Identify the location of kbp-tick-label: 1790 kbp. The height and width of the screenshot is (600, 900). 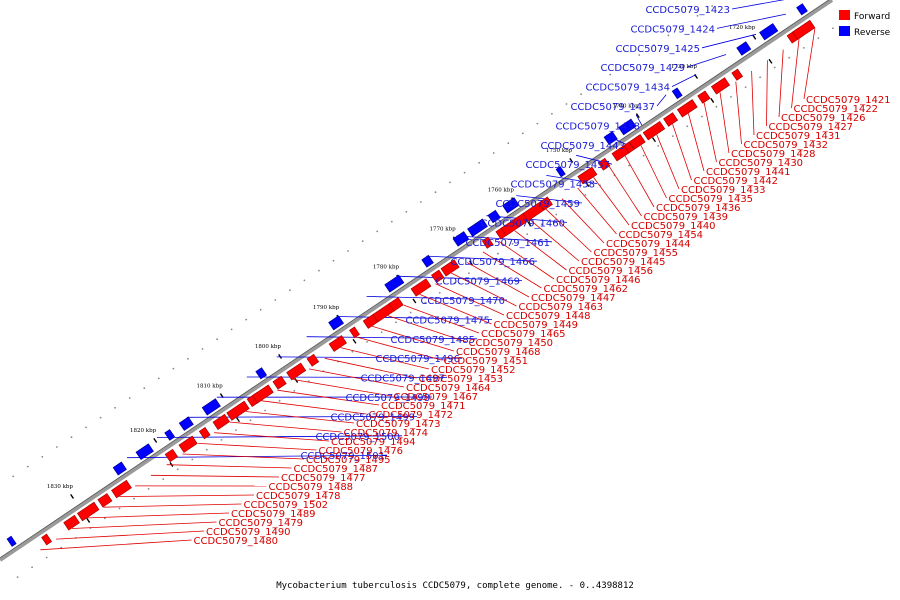
(326, 308).